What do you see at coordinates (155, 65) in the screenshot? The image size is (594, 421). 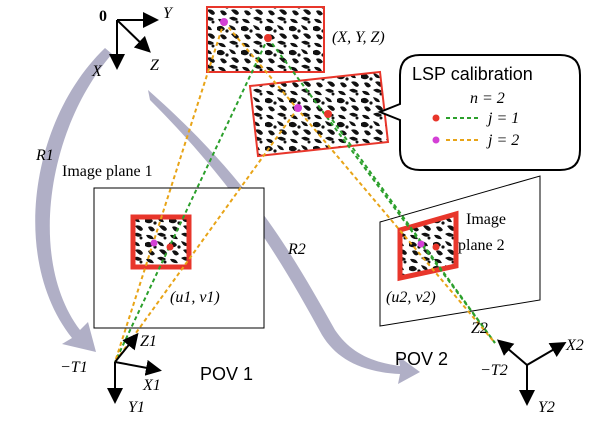 I see `origin-z-label: Z` at bounding box center [155, 65].